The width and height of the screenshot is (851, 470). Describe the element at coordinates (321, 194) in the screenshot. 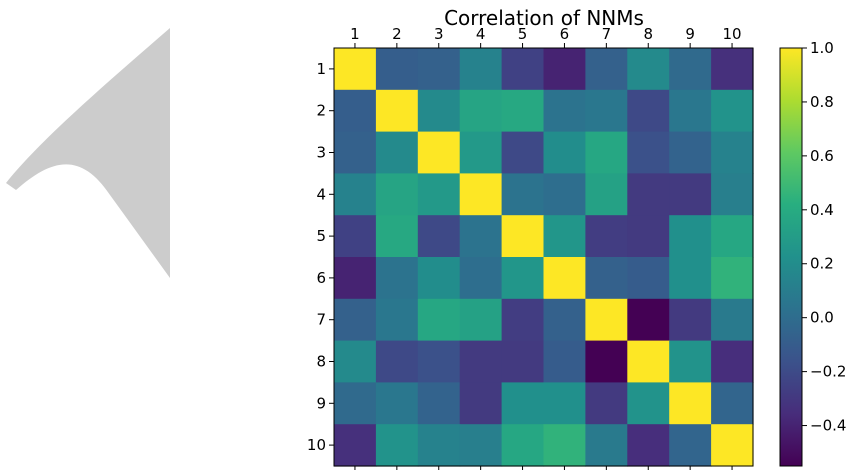

I see `y-tick-label: 4` at that location.